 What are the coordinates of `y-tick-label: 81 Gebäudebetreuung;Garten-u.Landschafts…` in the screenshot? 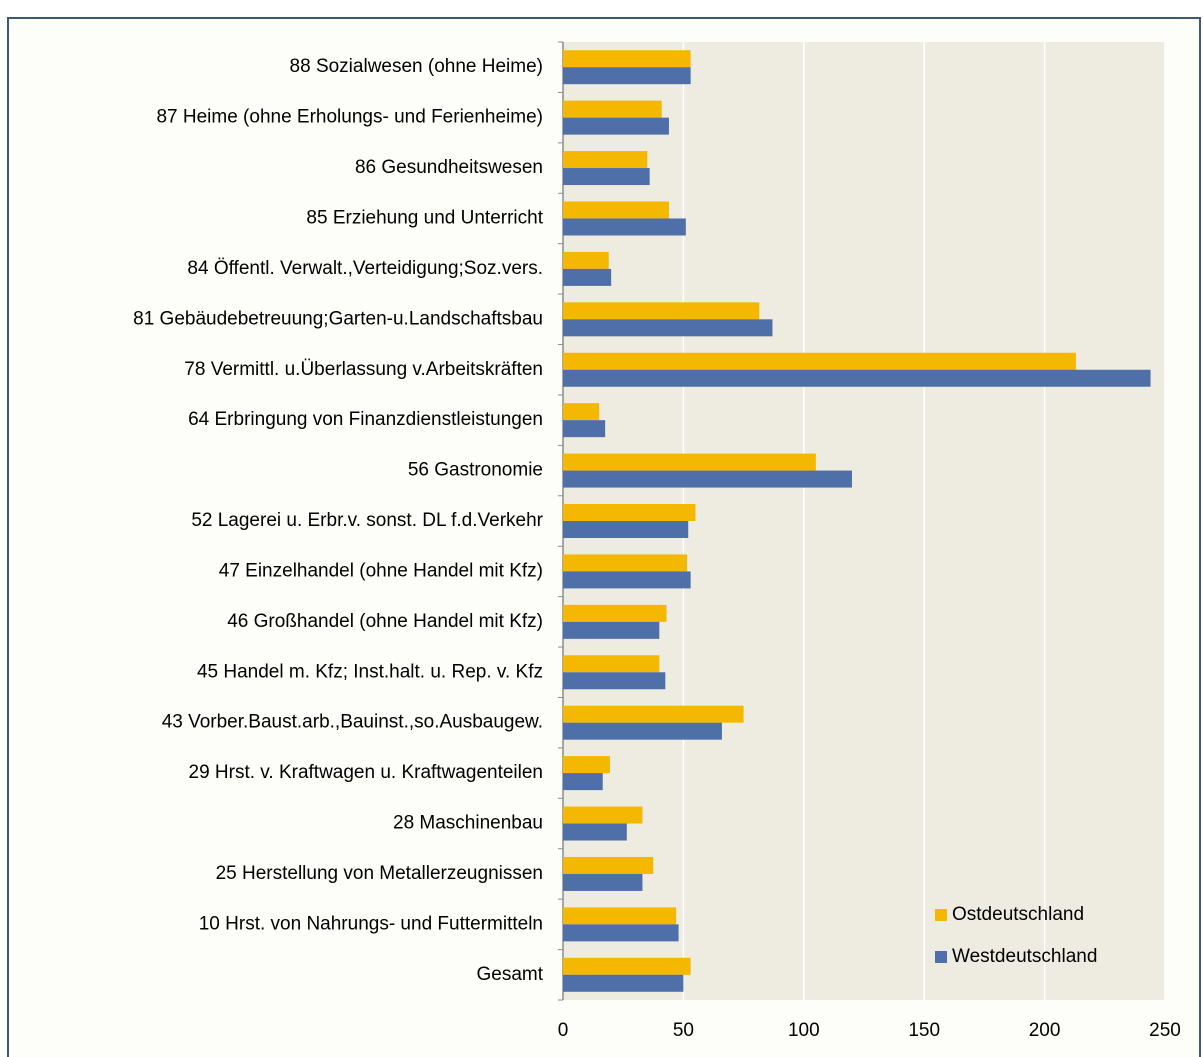 It's located at (338, 318).